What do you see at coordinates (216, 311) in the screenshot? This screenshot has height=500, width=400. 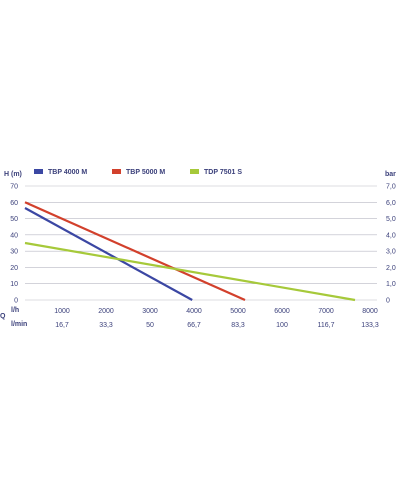 I see `x-axis-lh-ticks: 1000 2000 3000 4000 5000 6000 7000 8000` at bounding box center [216, 311].